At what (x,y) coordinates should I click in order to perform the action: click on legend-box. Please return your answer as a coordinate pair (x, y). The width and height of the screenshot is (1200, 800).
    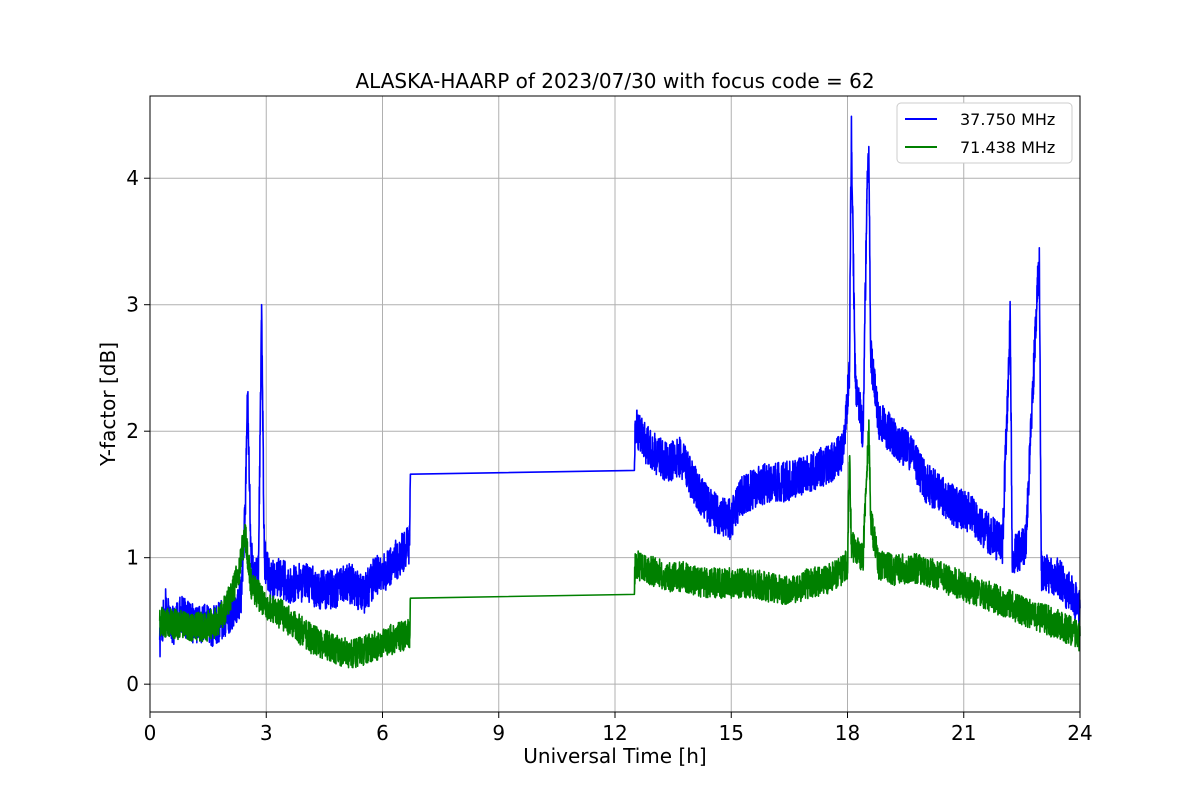
    Looking at the image, I should click on (984, 133).